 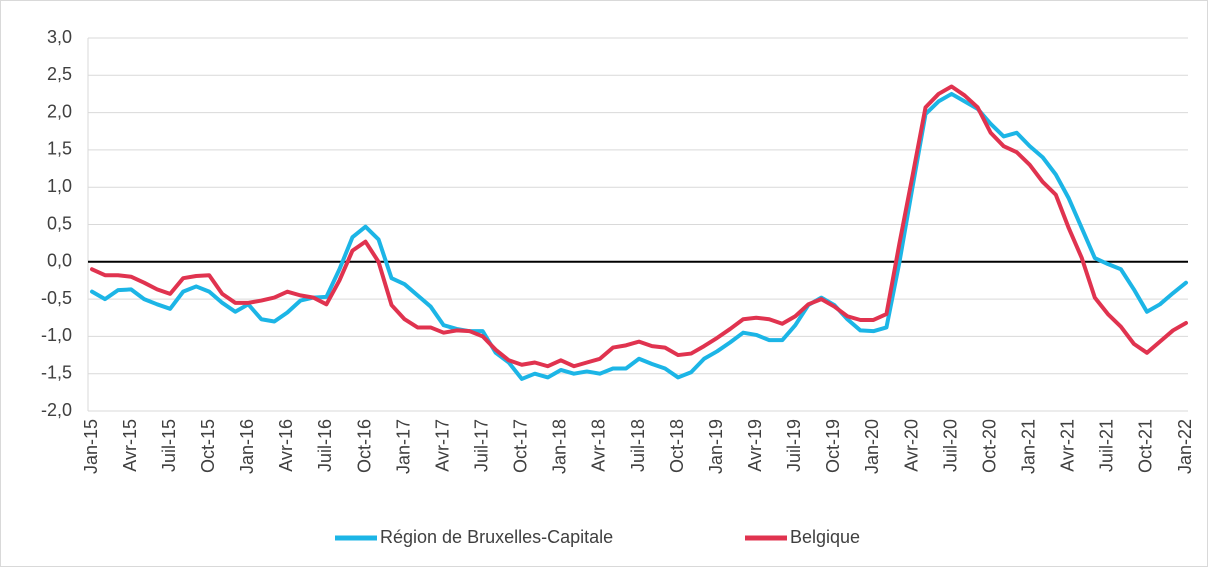 What do you see at coordinates (403, 446) in the screenshot?
I see `x-tick-label: Jan-17` at bounding box center [403, 446].